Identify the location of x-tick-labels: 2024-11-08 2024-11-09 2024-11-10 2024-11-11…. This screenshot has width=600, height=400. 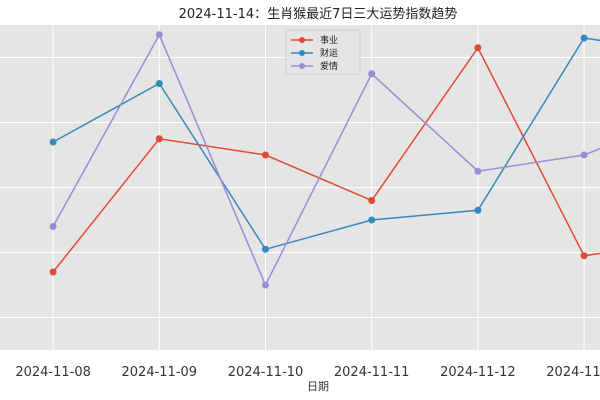
(307, 372).